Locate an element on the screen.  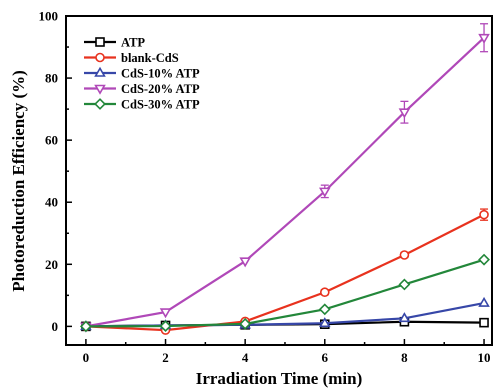
legend-item: CdS-20% ATP is located at coordinates (142, 89).